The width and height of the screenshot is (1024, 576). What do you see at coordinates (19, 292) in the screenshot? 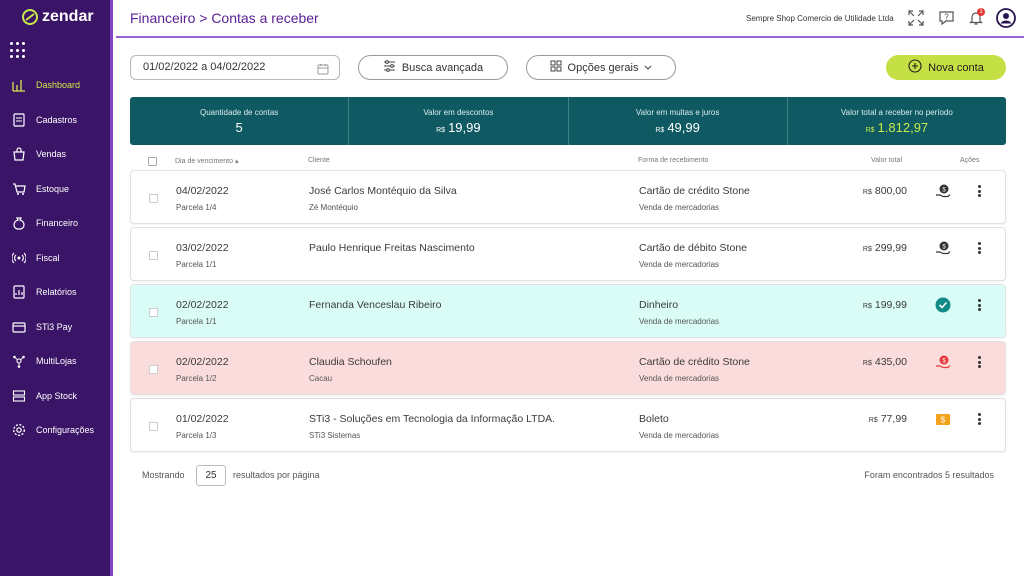
I see `reports-icon` at bounding box center [19, 292].